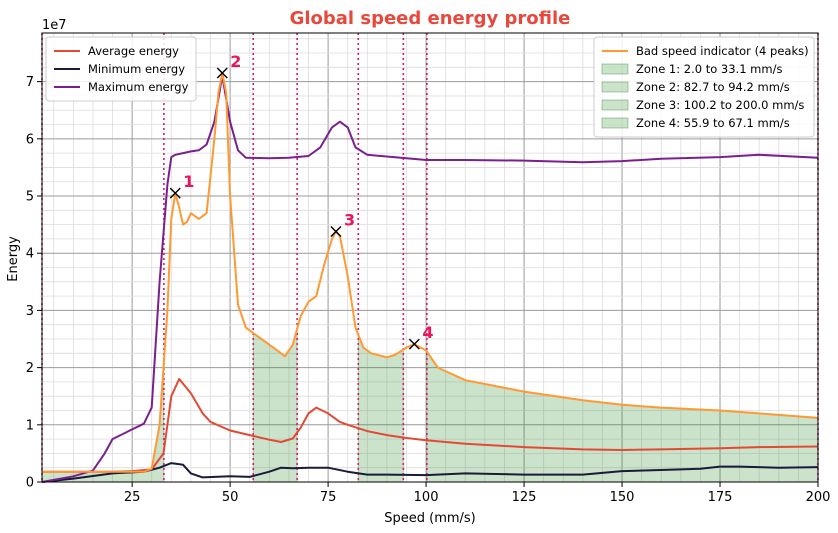 The height and width of the screenshot is (533, 838). Describe the element at coordinates (54, 25) in the screenshot. I see `y-multiplier-label: 1e7` at that location.